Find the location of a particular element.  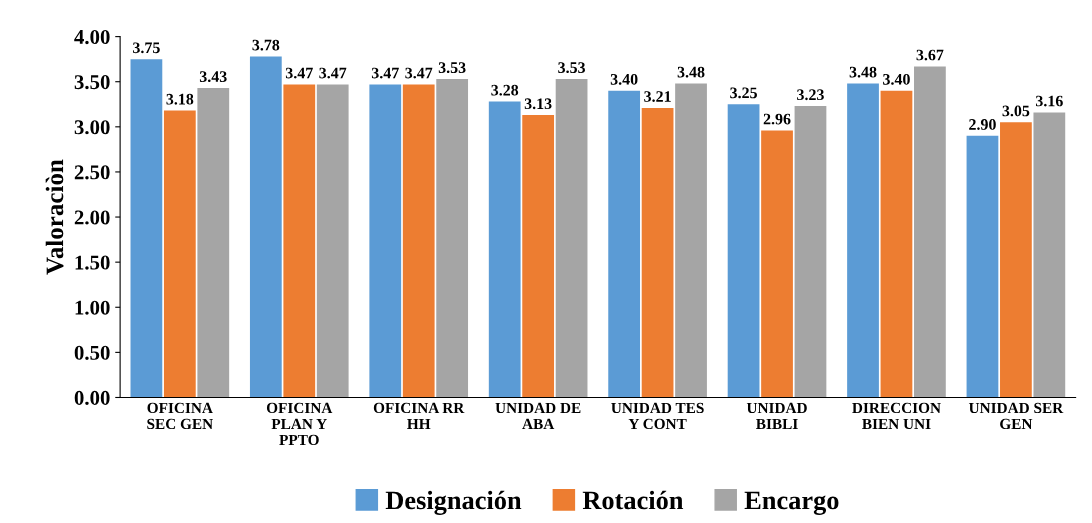

y-tick-label: 0.50 is located at coordinates (92, 352).